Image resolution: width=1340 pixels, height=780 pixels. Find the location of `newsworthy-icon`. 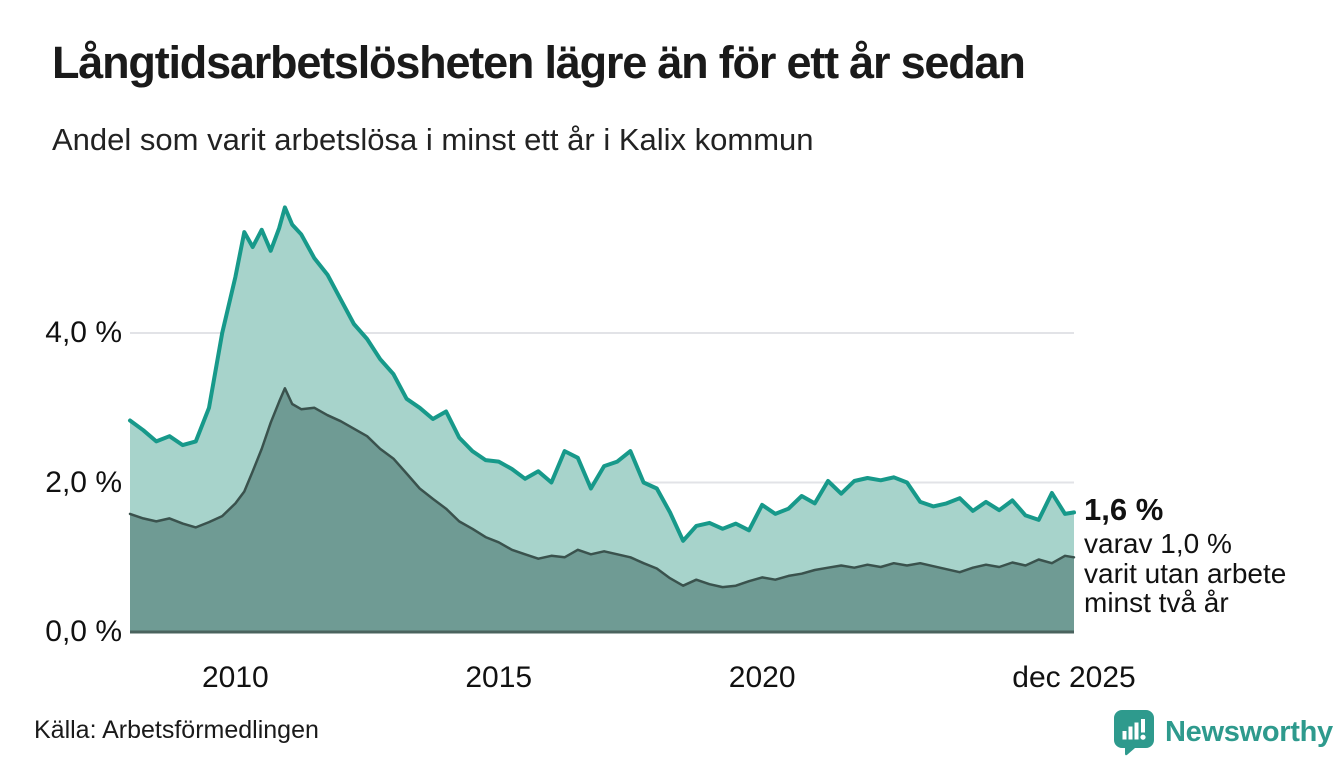

newsworthy-icon is located at coordinates (1134, 733).